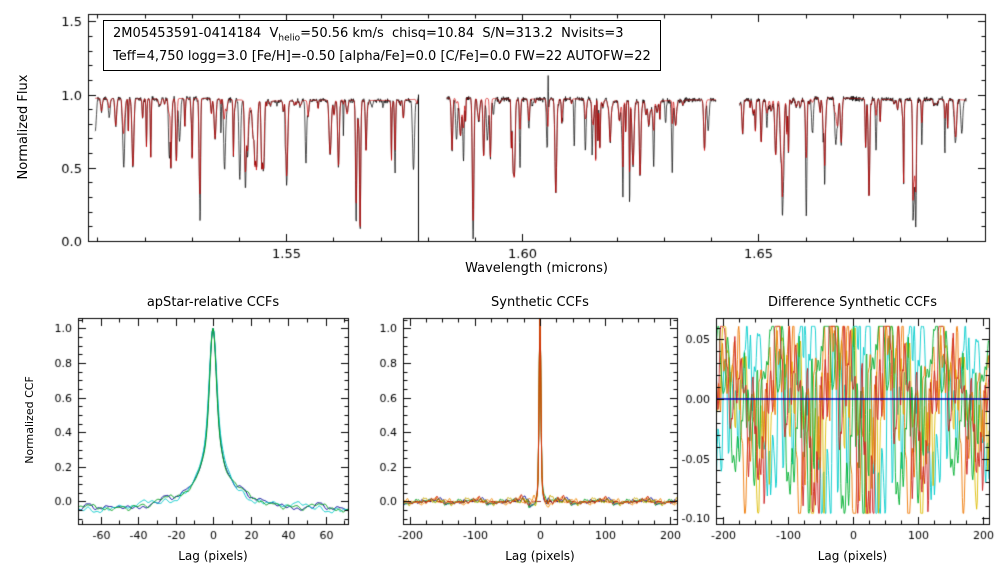  Describe the element at coordinates (540, 302) in the screenshot. I see `synthetic-ccf-title: Synthetic CCFs` at that location.